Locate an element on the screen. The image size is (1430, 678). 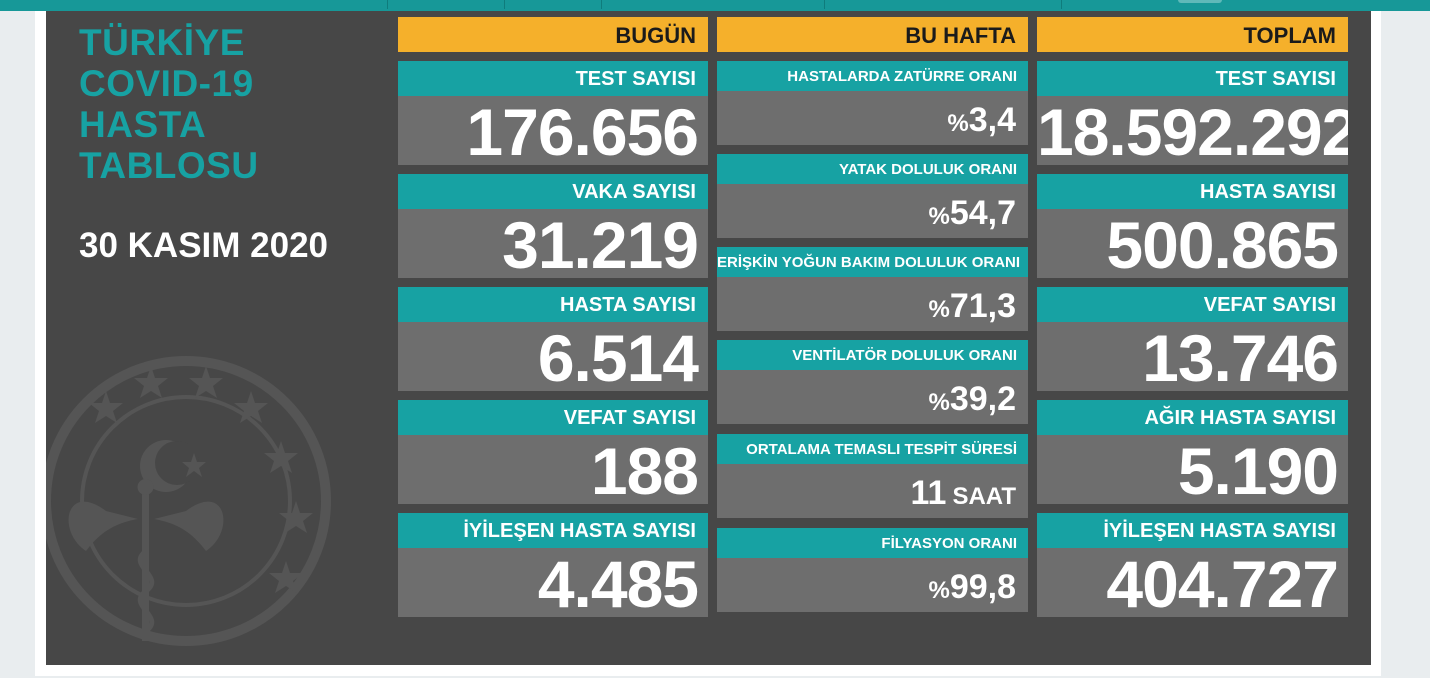
value-number: 3,4 is located at coordinates (992, 120).